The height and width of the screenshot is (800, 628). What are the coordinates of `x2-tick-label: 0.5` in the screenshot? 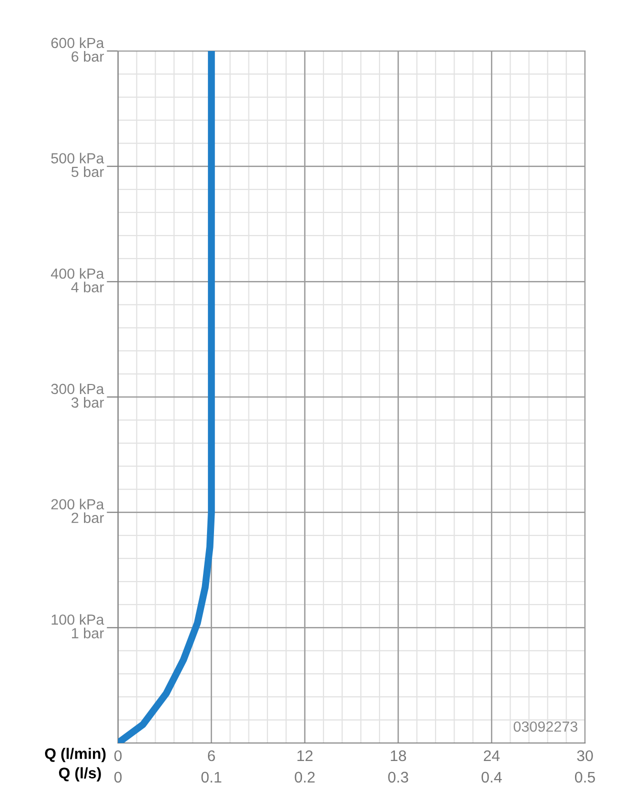 It's located at (584, 777).